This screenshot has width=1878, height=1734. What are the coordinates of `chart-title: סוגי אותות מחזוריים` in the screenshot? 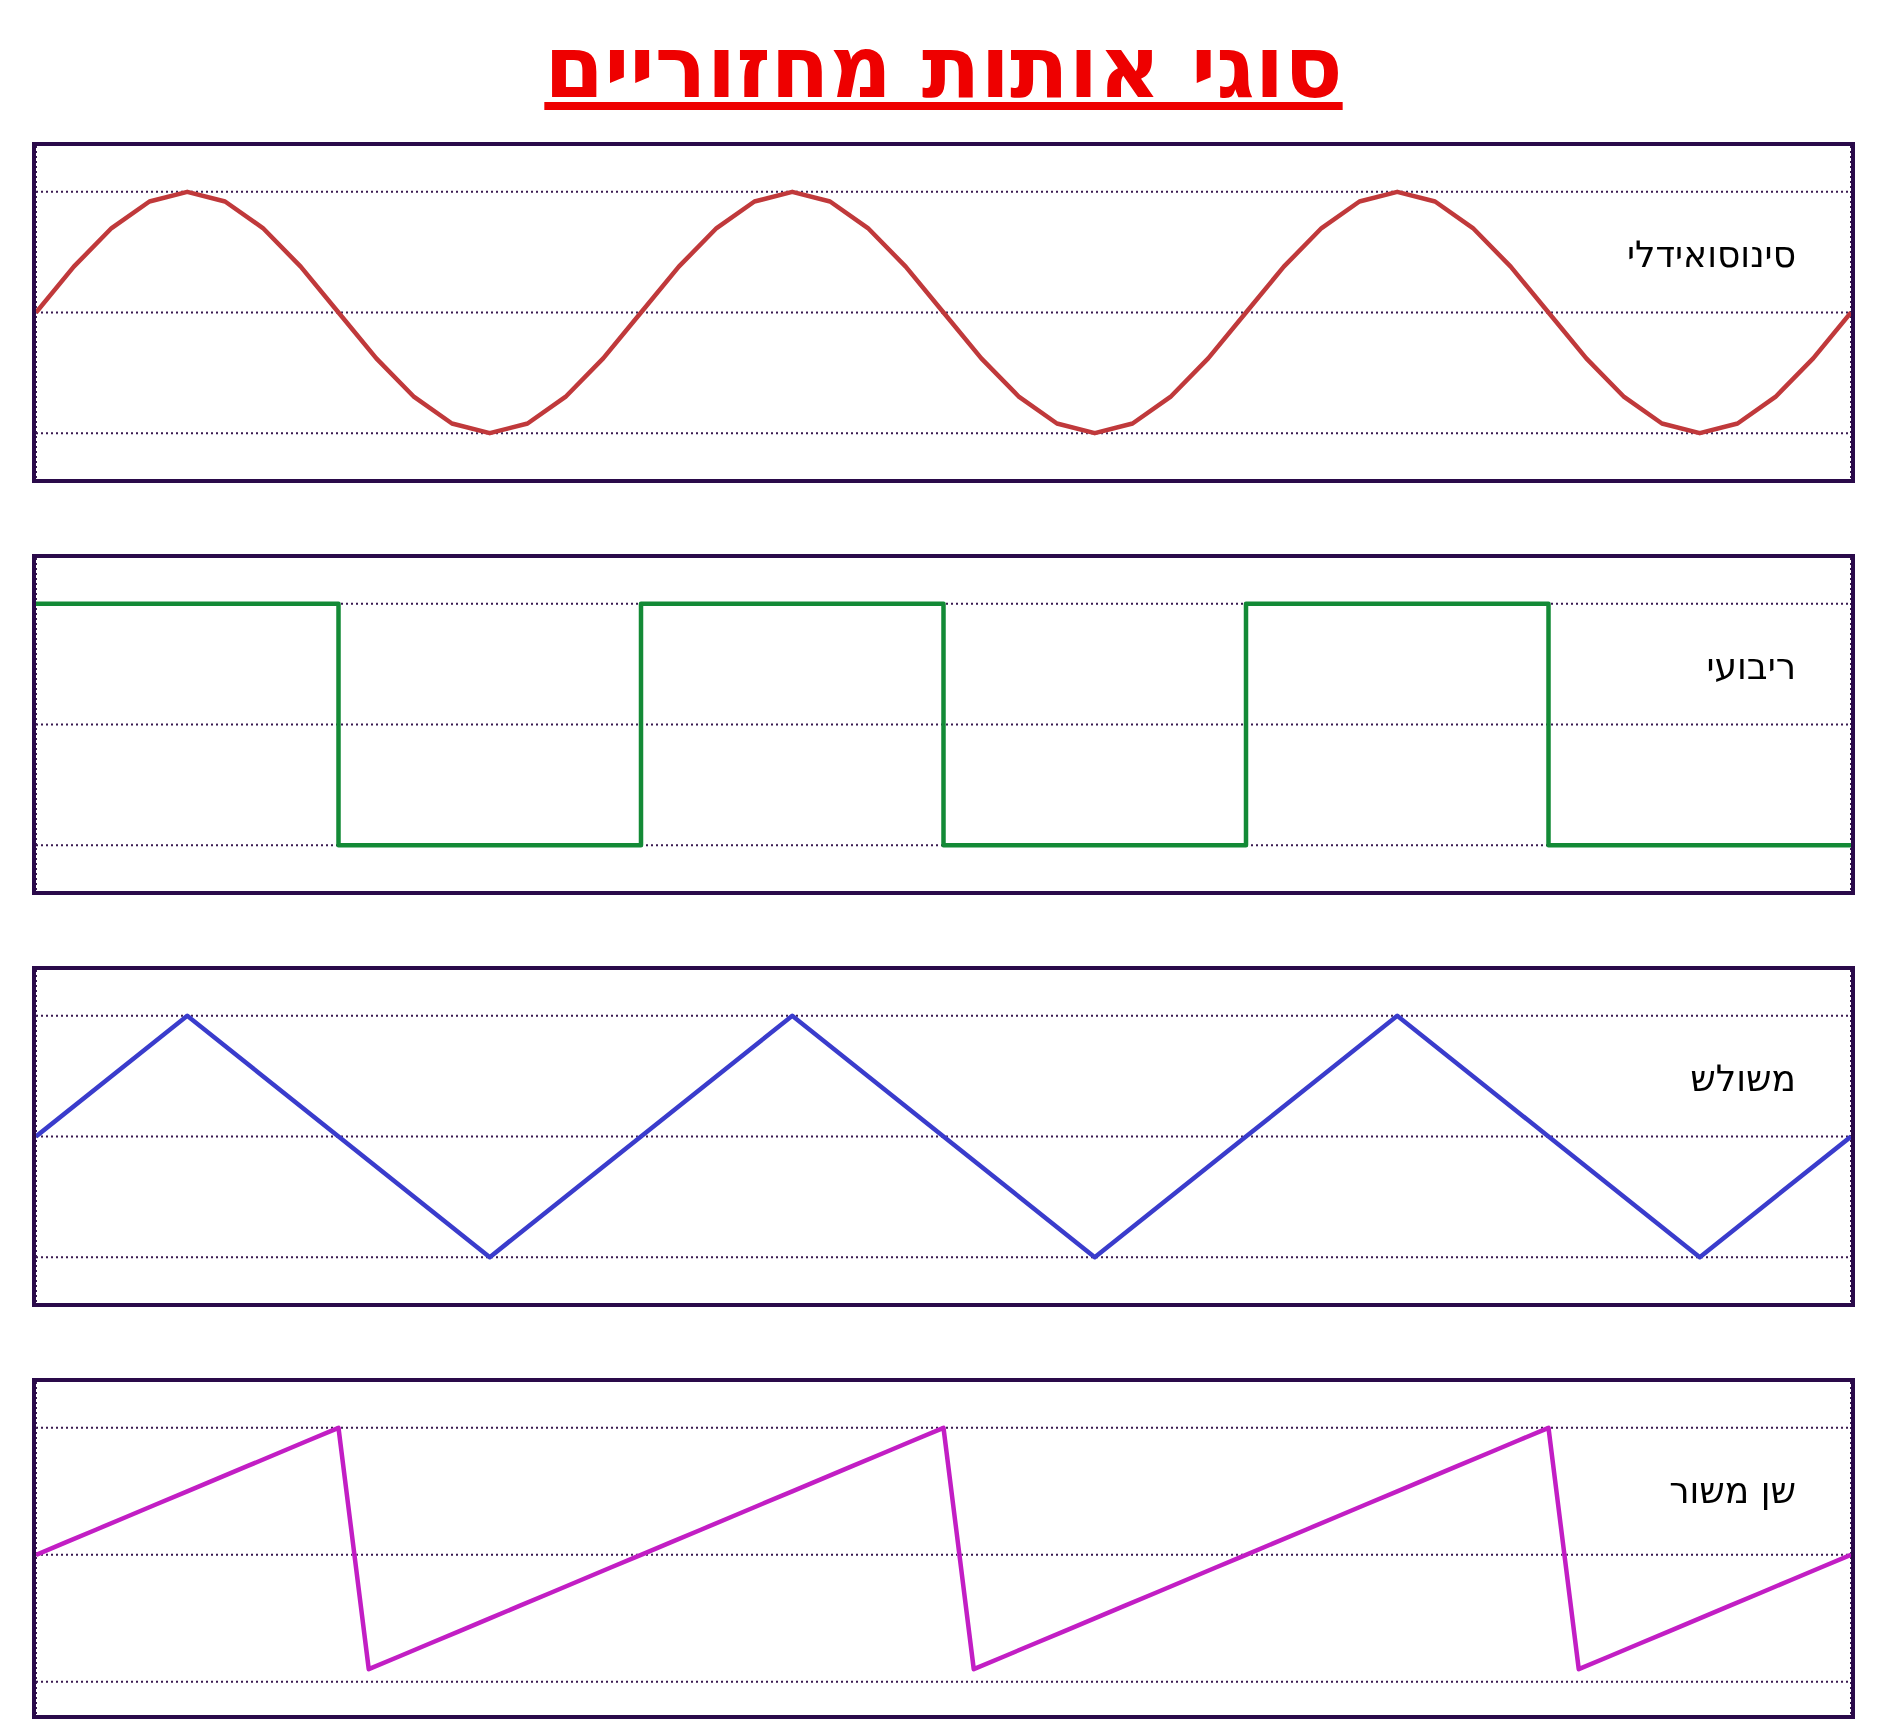 It's located at (943, 67).